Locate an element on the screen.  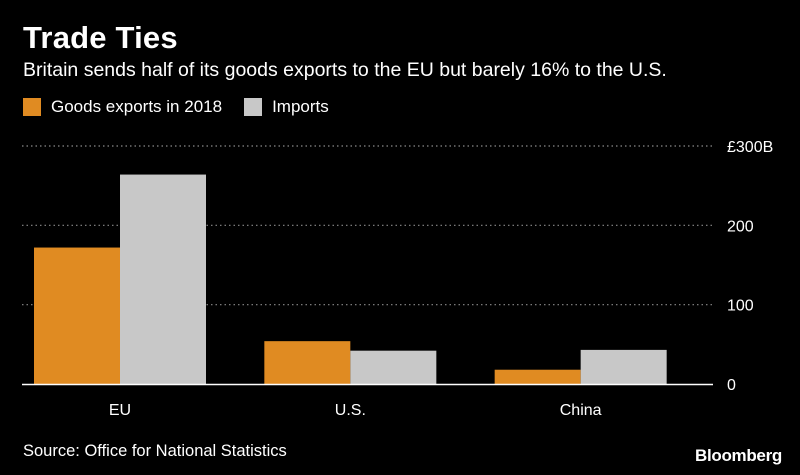
y-tick-label: 200 is located at coordinates (740, 226).